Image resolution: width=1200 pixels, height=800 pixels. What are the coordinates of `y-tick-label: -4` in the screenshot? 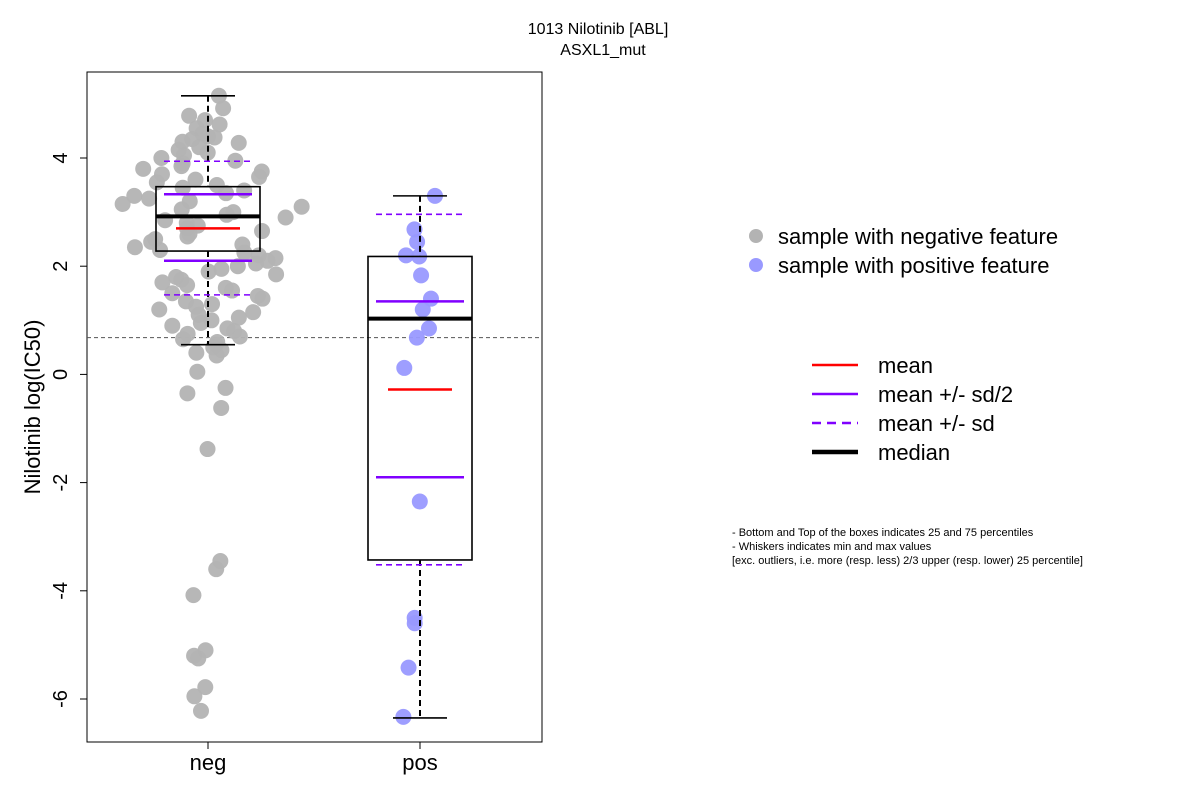 It's located at (61, 591).